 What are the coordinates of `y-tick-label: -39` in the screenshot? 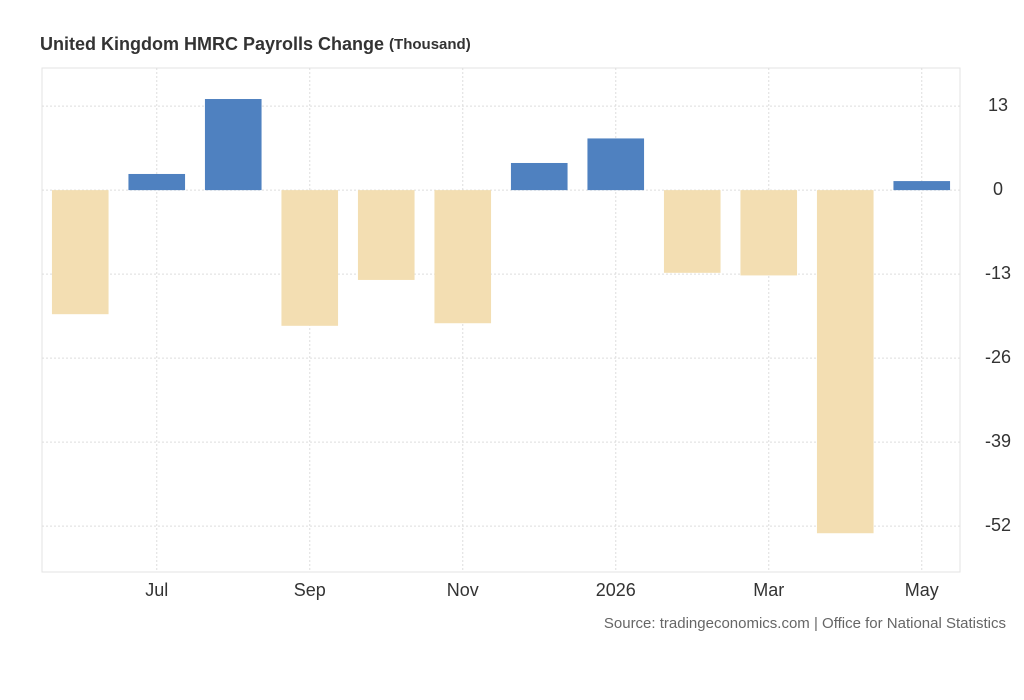 It's located at (998, 441).